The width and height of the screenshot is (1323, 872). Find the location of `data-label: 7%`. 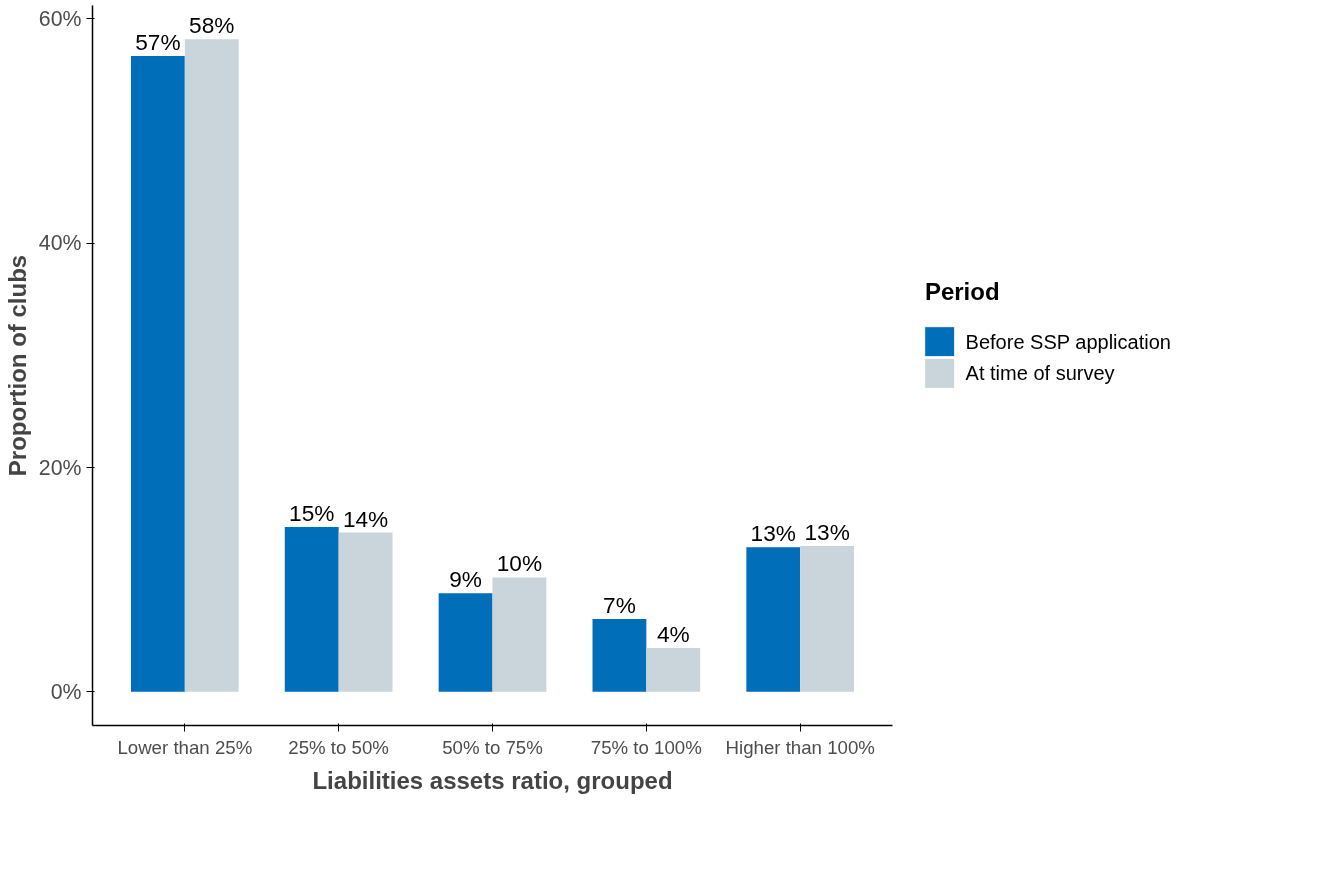

data-label: 7% is located at coordinates (619, 604).